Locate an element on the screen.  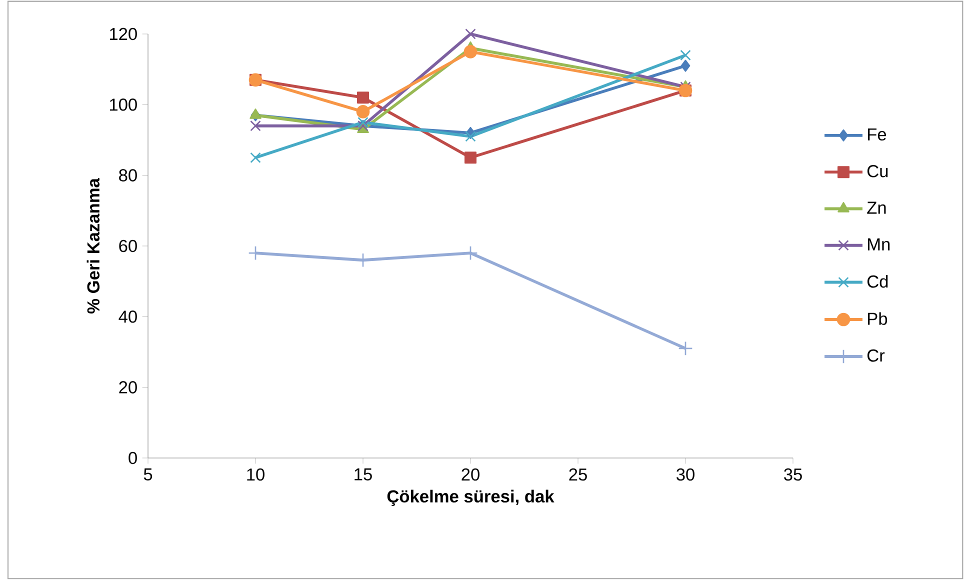
x-tick-label: 10 is located at coordinates (255, 474).